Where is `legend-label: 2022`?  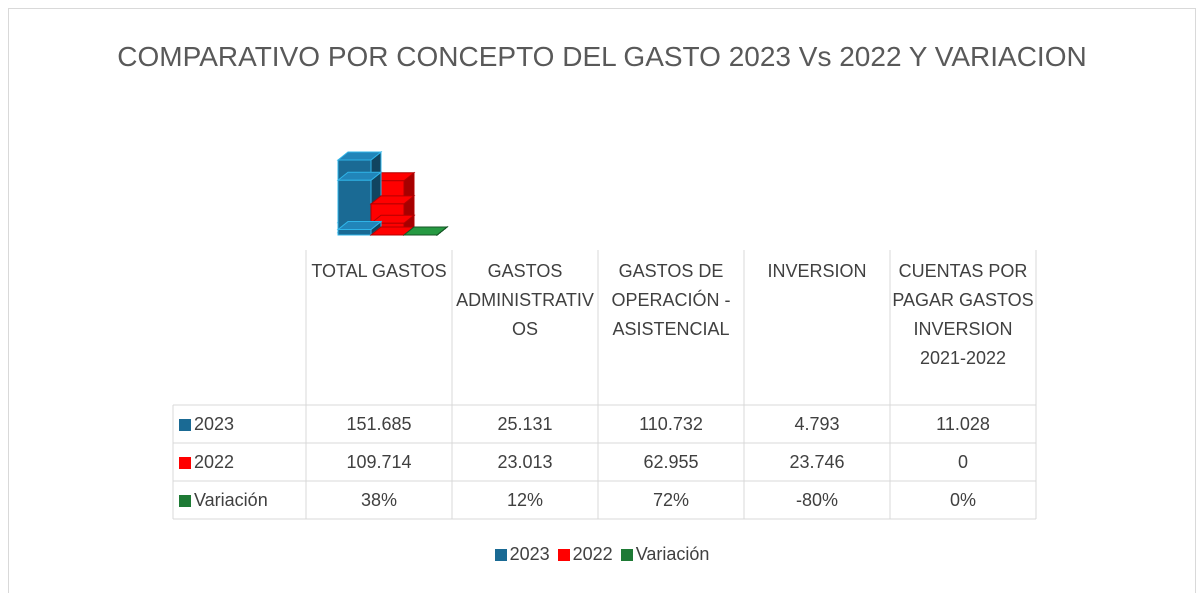
legend-label: 2022 is located at coordinates (592, 554).